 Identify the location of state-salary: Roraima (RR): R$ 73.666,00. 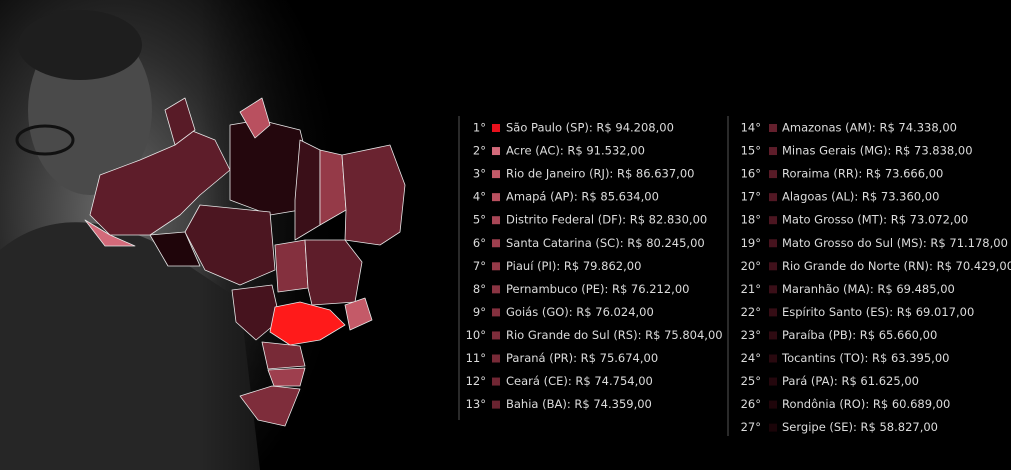
(862, 174).